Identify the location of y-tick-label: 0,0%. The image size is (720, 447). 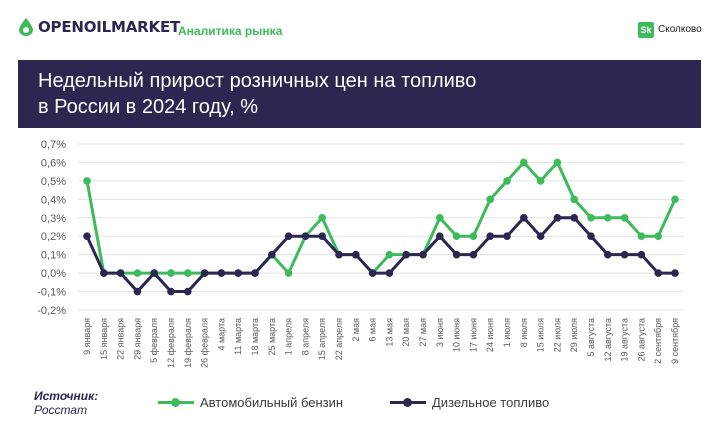
(53, 274).